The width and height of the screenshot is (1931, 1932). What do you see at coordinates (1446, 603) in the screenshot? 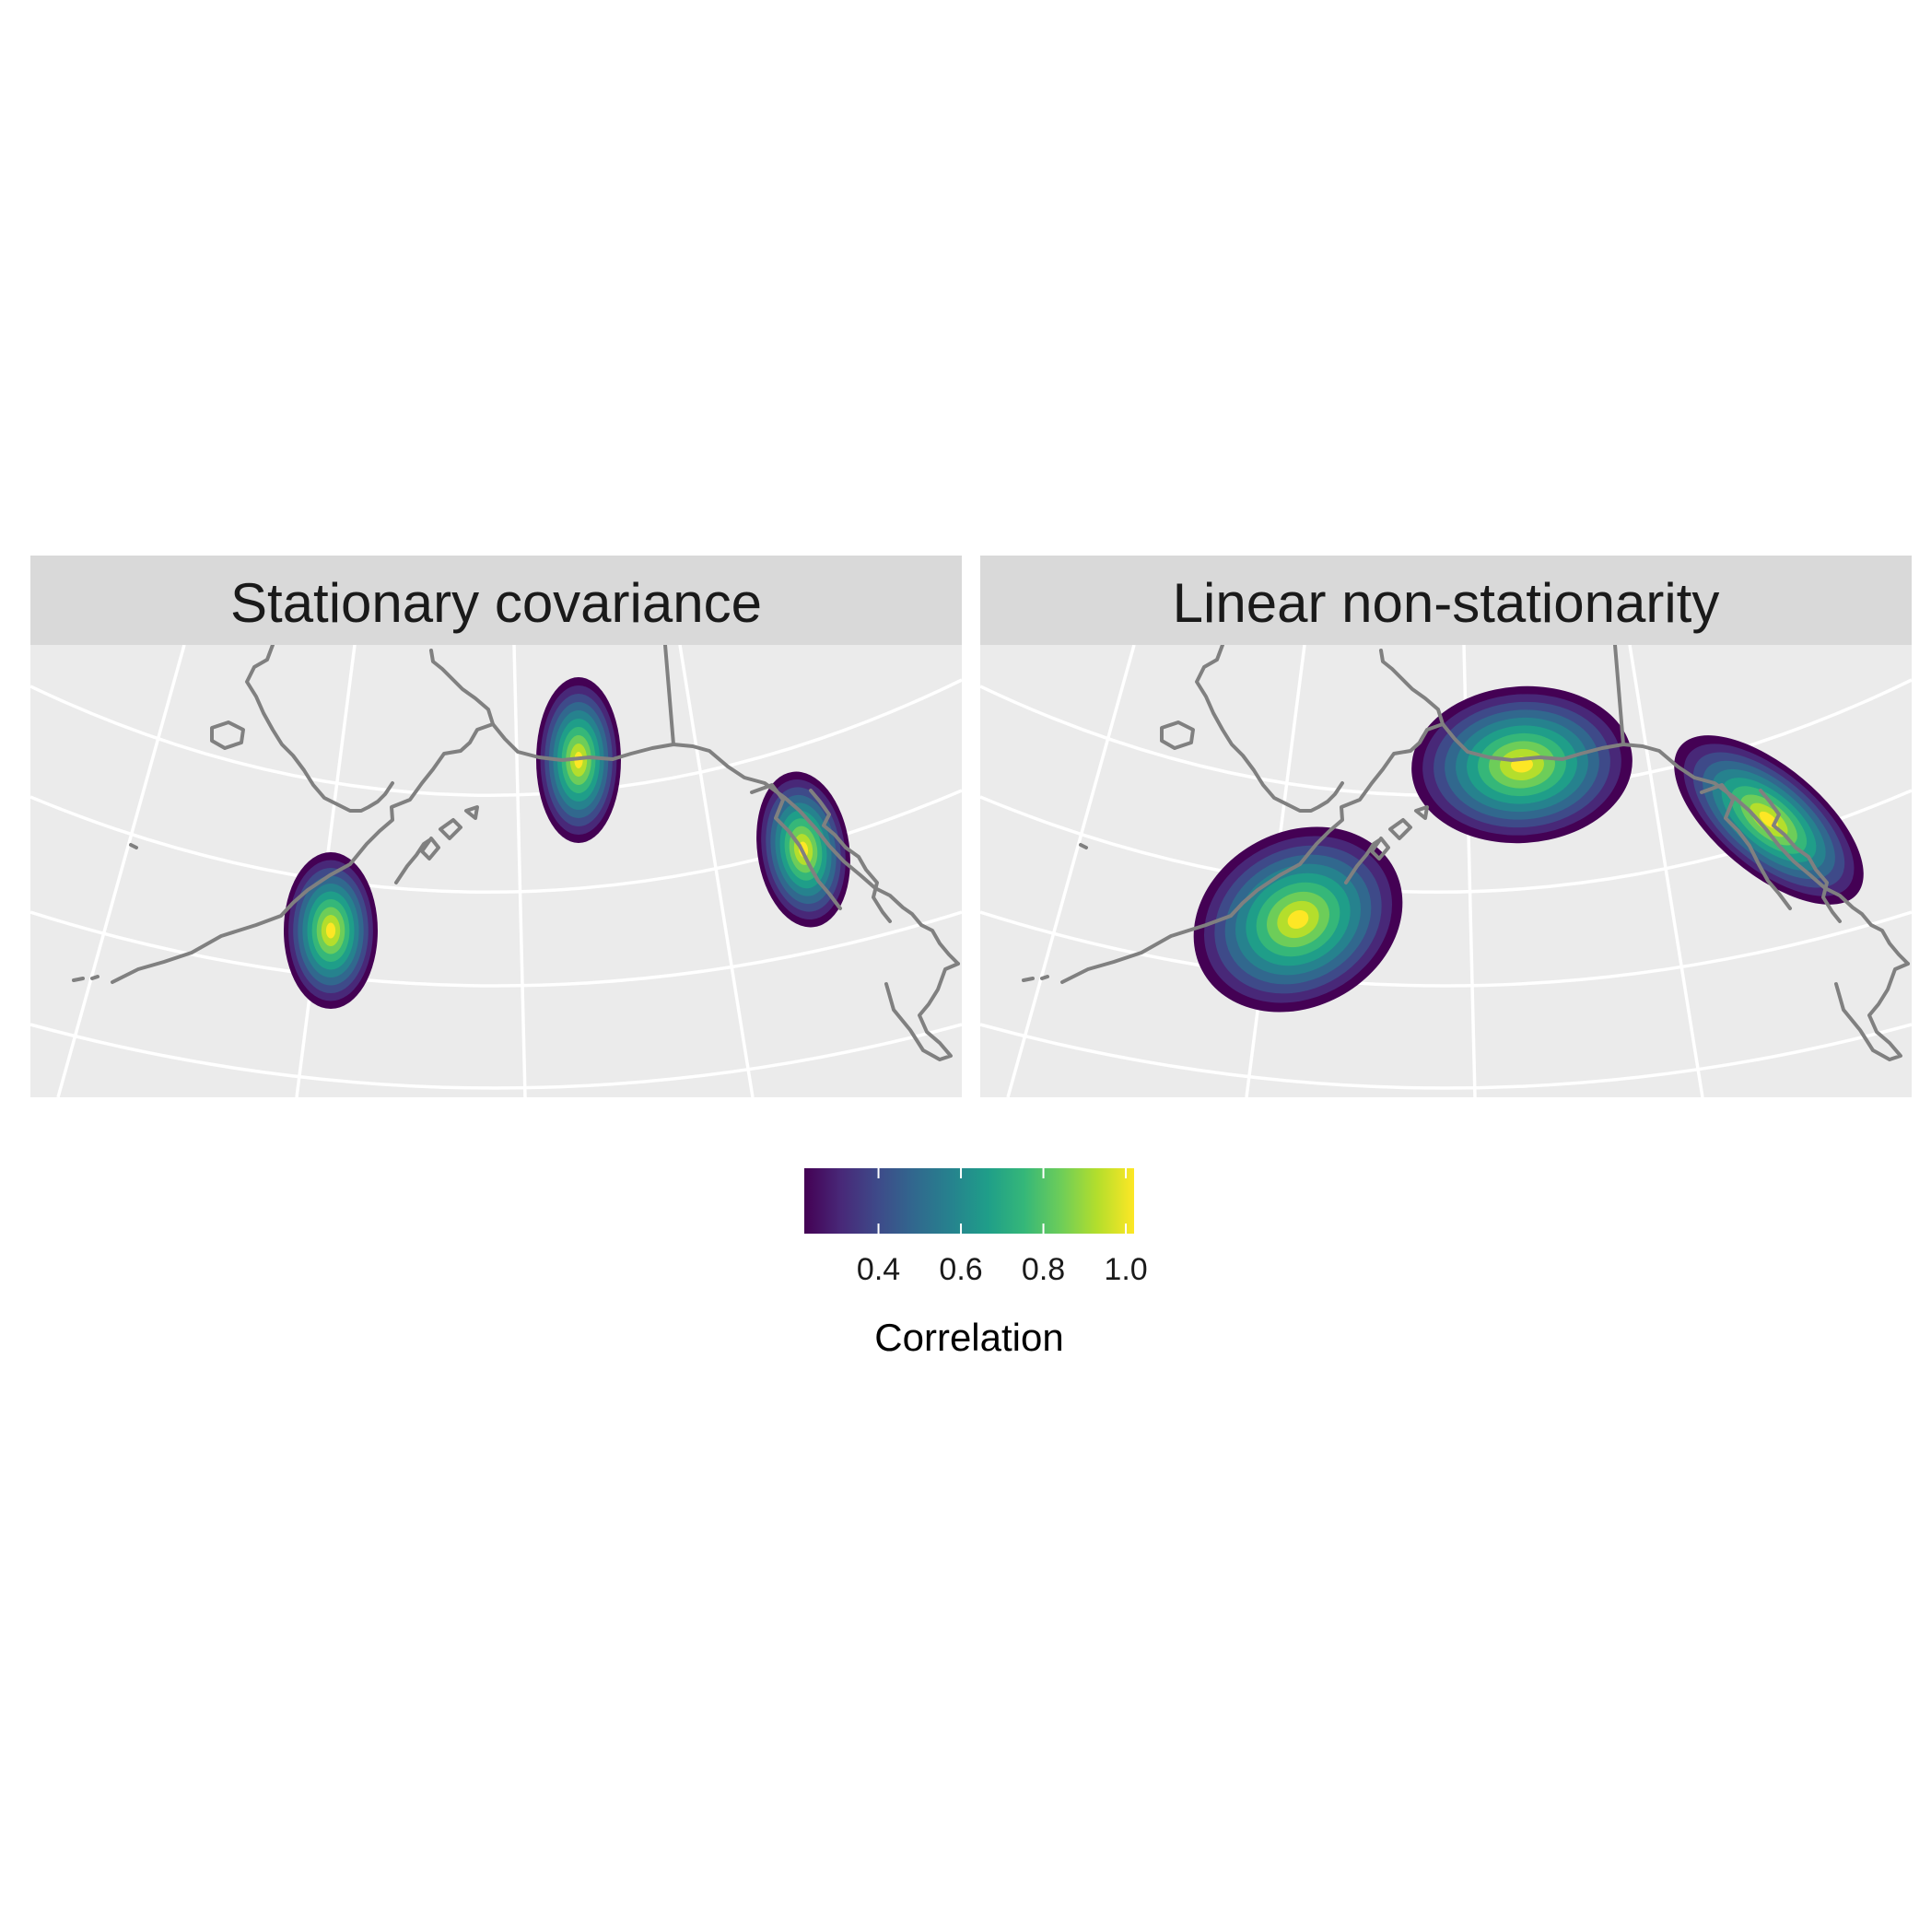
I see `strip-title: Linear non-stationarity` at bounding box center [1446, 603].